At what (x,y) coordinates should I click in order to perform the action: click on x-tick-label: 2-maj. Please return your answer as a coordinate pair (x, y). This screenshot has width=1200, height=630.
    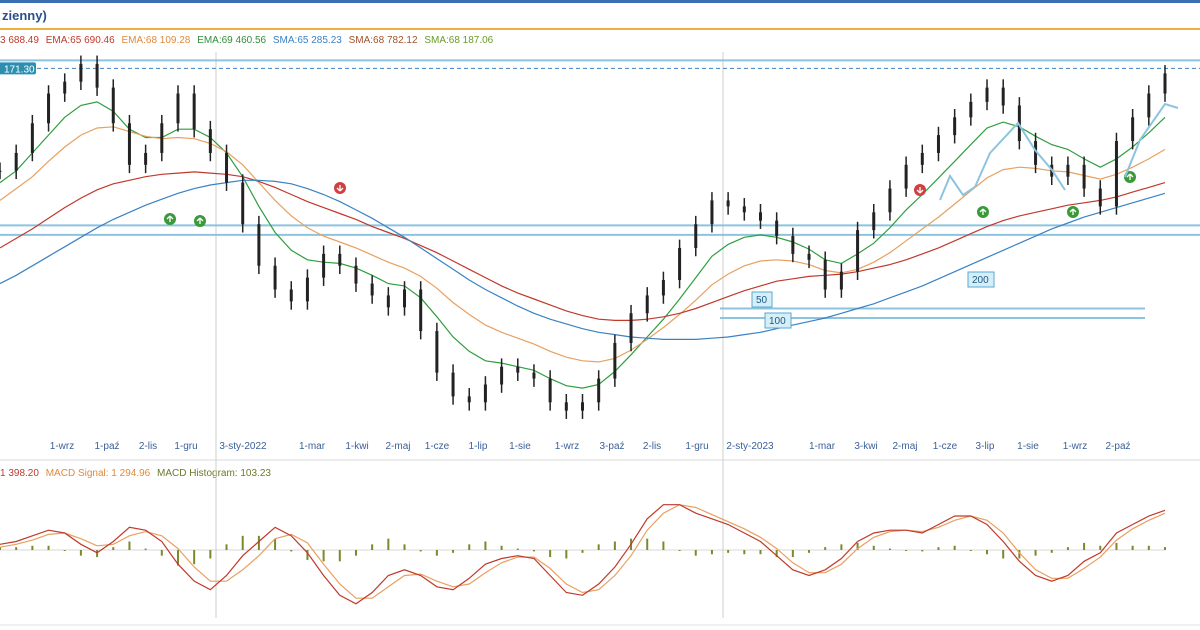
    Looking at the image, I should click on (397, 446).